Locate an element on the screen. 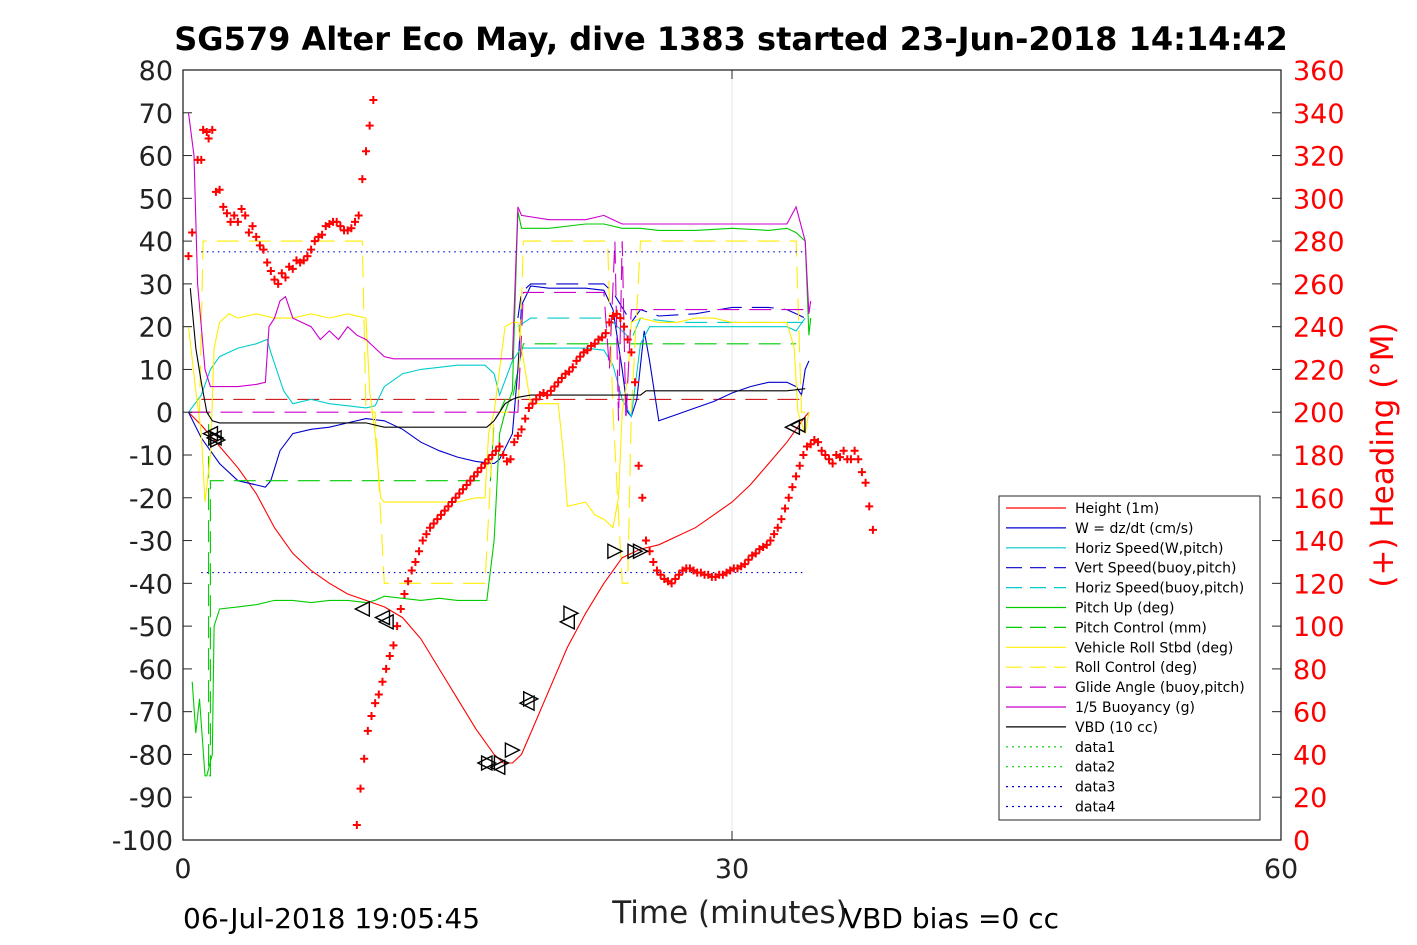 The image size is (1417, 945). legend-label: Roll Control (deg) is located at coordinates (1136, 668).